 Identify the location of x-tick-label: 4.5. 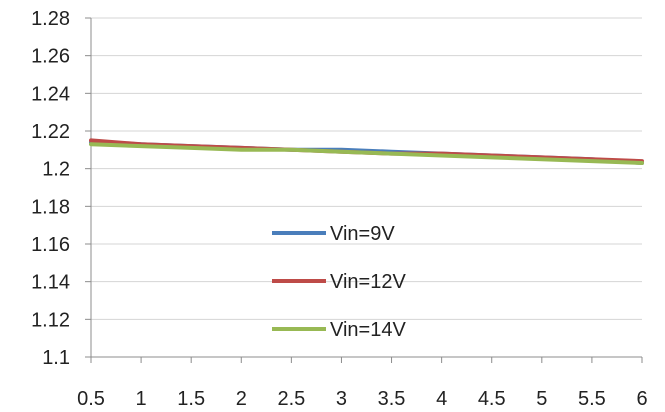
(492, 399).